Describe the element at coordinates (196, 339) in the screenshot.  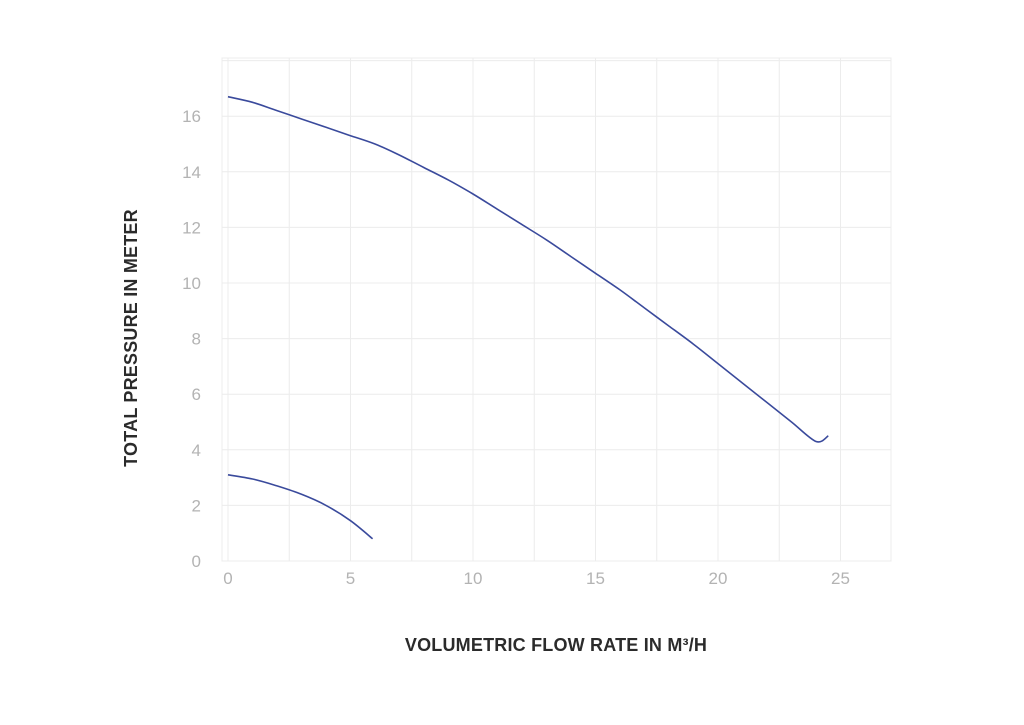
I see `y-tick-label: 8` at that location.